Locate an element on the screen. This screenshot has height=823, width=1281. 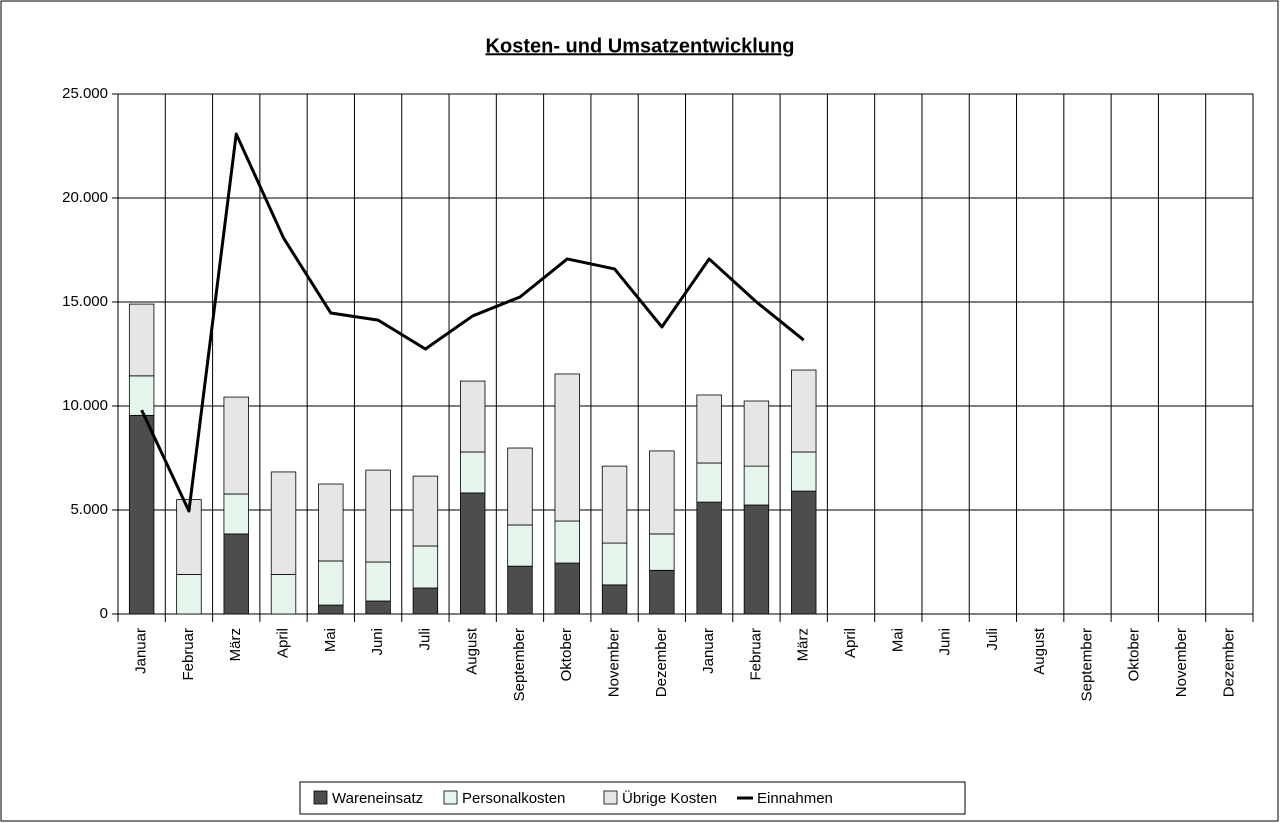
y-tick-label: 15.000 is located at coordinates (85, 301).